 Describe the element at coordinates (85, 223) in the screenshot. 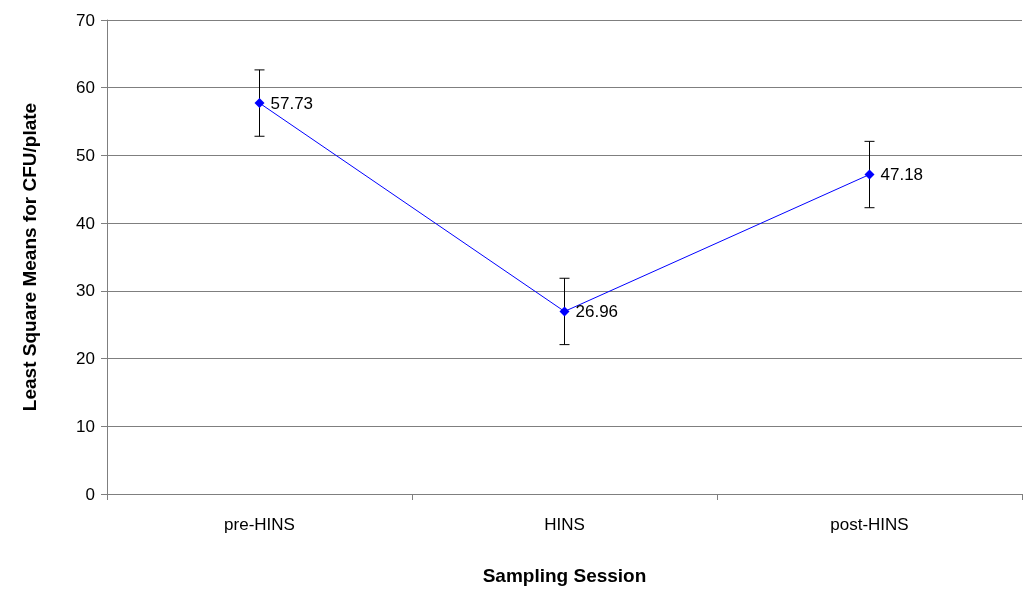

I see `y-tick-label: 40` at that location.